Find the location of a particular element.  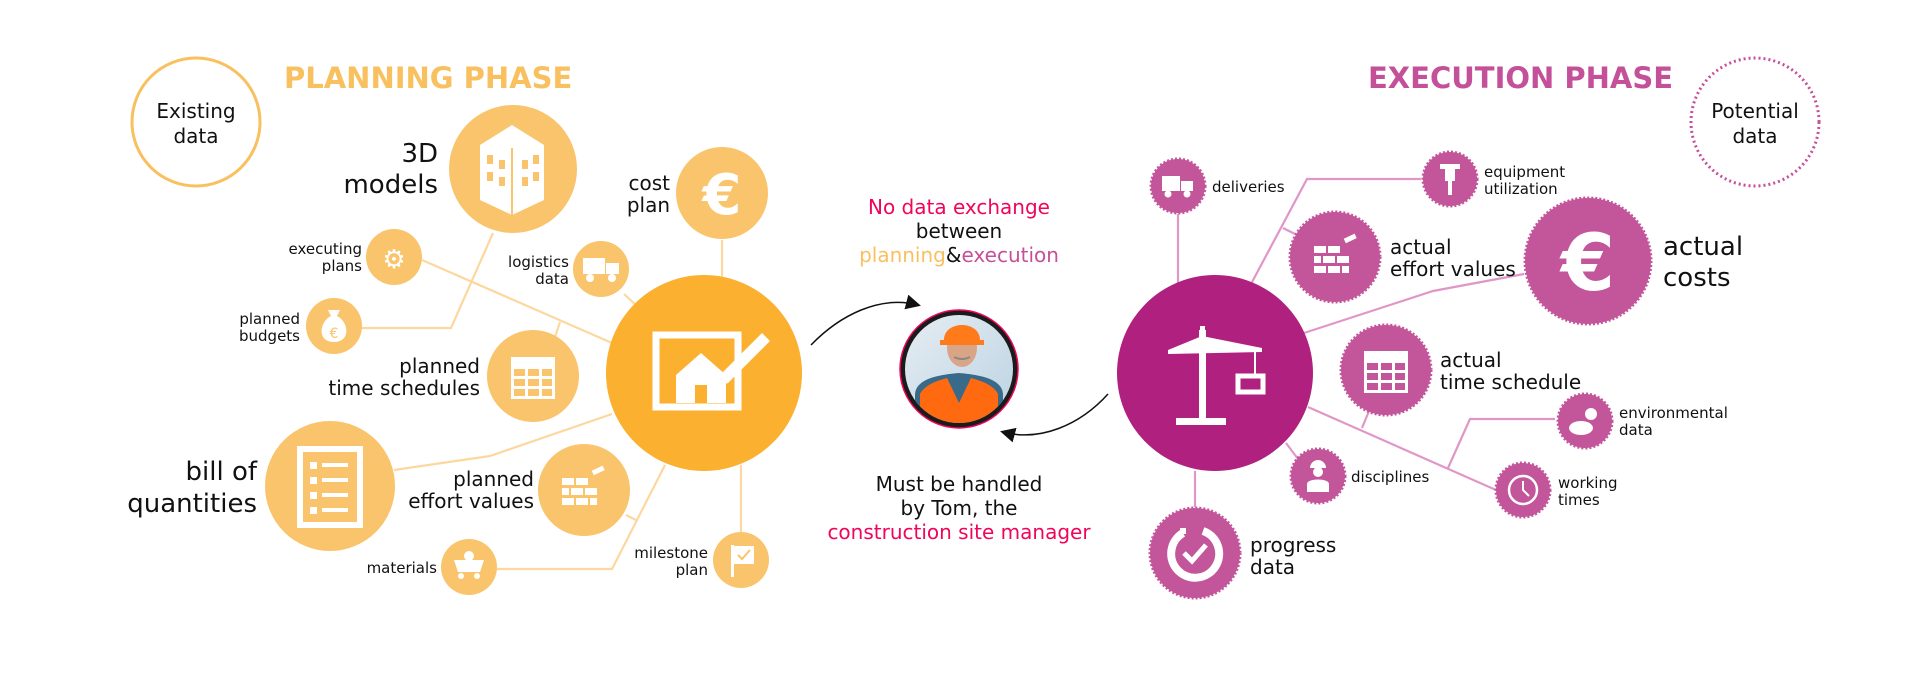

money-bag-icon: € is located at coordinates (334, 326).